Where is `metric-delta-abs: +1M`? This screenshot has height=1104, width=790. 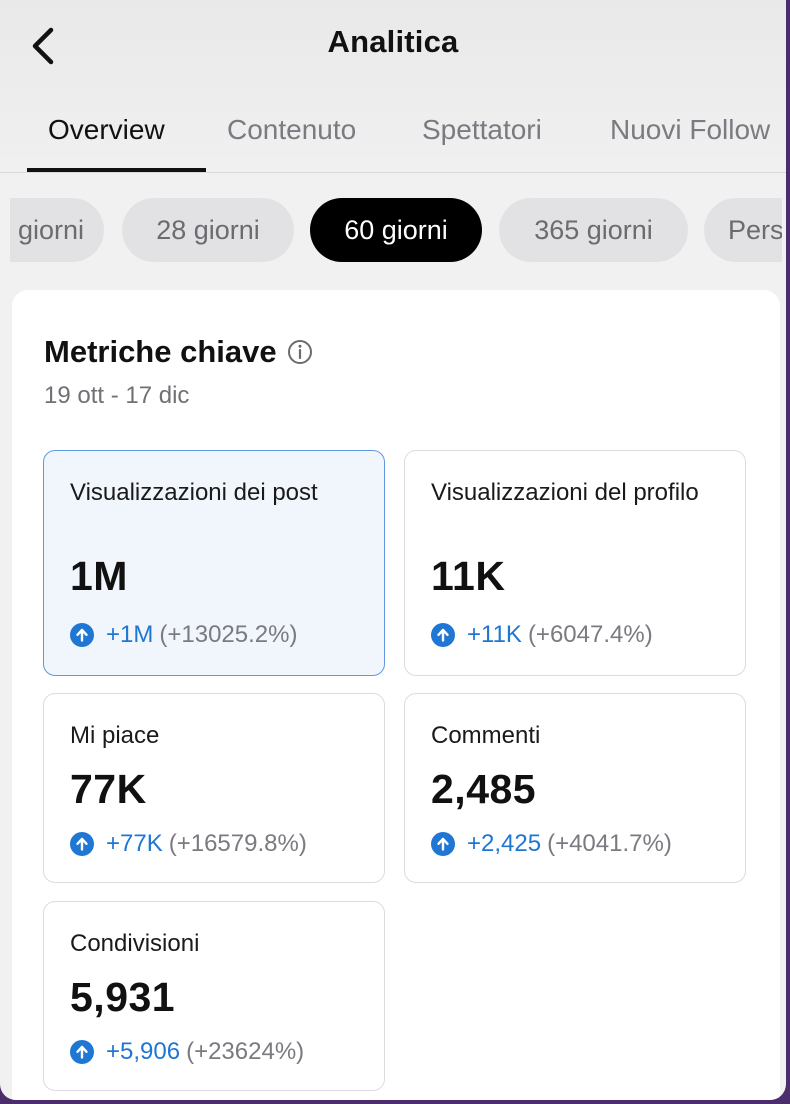
metric-delta-abs: +1M is located at coordinates (130, 634).